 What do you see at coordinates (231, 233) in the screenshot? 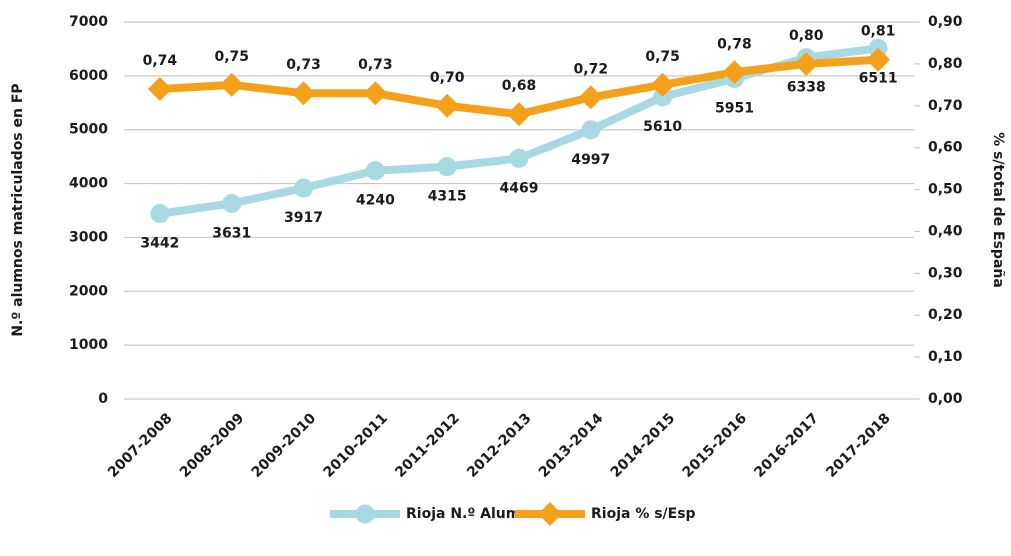
I see `data-label: 3631` at bounding box center [231, 233].